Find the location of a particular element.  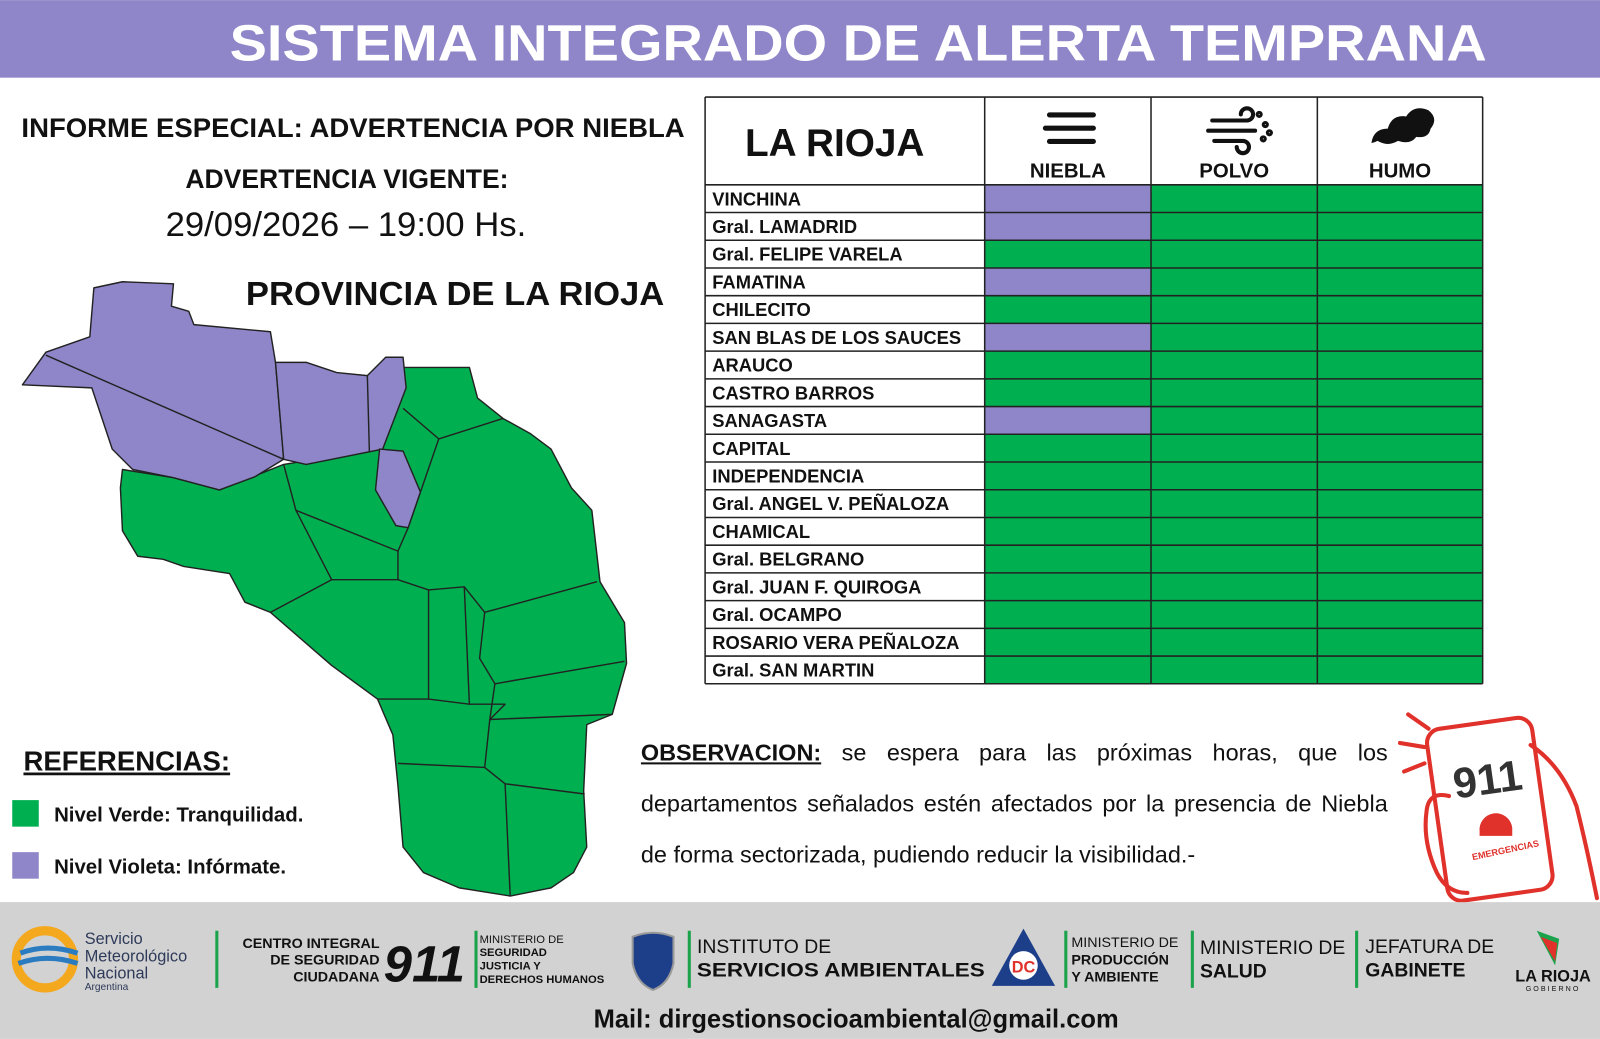

icon-dust is located at coordinates (1239, 131).